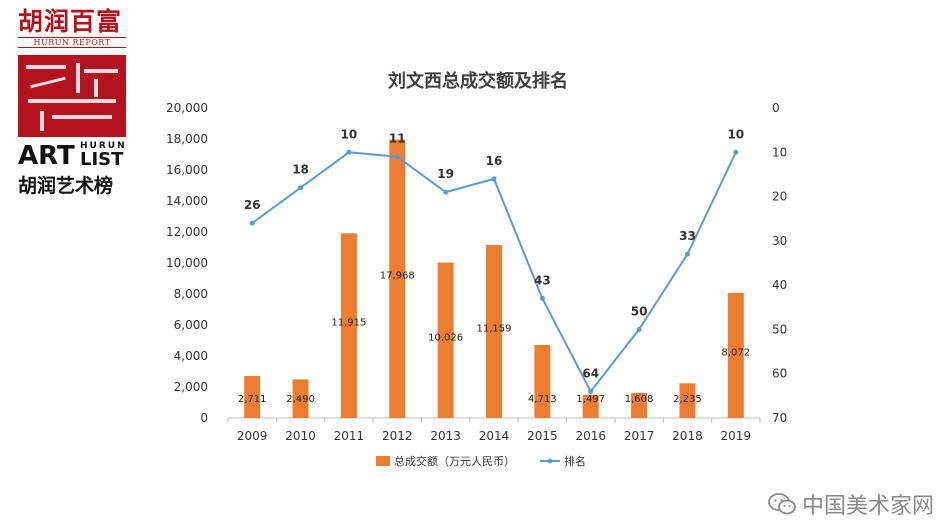 This screenshot has height=532, width=948. What do you see at coordinates (383, 461) in the screenshot?
I see `legend-bar-swatch` at bounding box center [383, 461].